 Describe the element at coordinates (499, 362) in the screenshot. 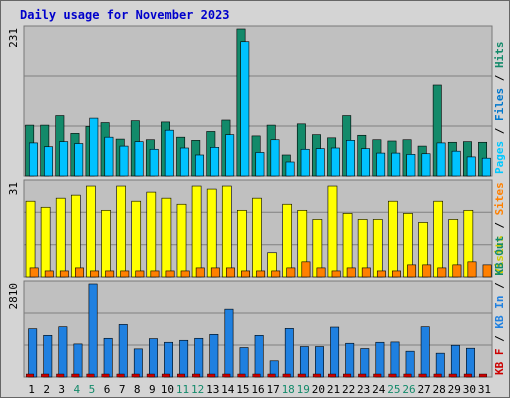

I see `legend-entry: KB F` at that location.